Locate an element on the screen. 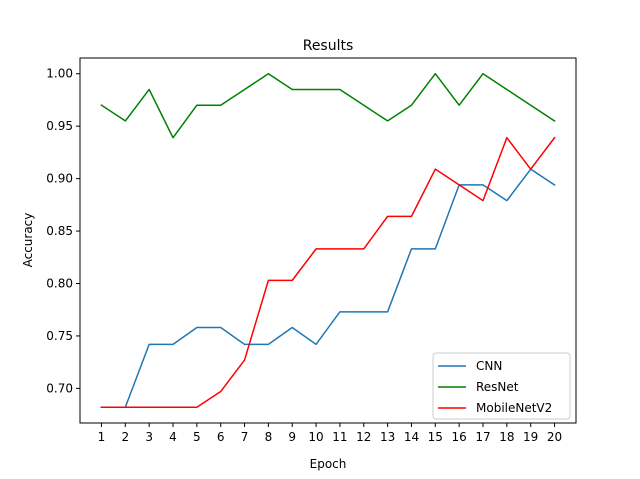 The height and width of the screenshot is (479, 640). x-axis-label: Epoch is located at coordinates (328, 464).